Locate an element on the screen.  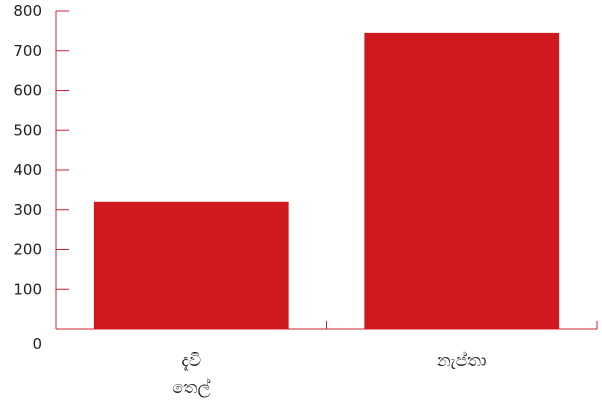
y-tick-label: 300 is located at coordinates (27, 210).